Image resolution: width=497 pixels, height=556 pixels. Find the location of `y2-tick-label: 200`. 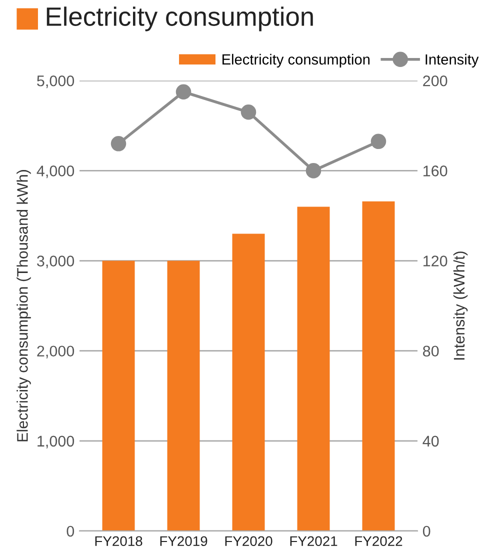

y2-tick-label: 200 is located at coordinates (435, 80).